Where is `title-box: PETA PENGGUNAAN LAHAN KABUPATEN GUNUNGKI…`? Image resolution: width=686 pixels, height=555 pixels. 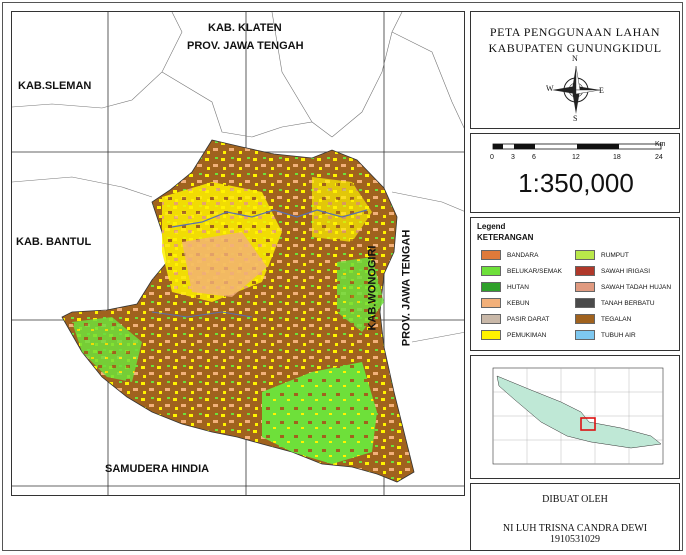
title-box: PETA PENGGUNAAN LAHAN KABUPATEN GUNUNGKI… is located at coordinates (575, 70).